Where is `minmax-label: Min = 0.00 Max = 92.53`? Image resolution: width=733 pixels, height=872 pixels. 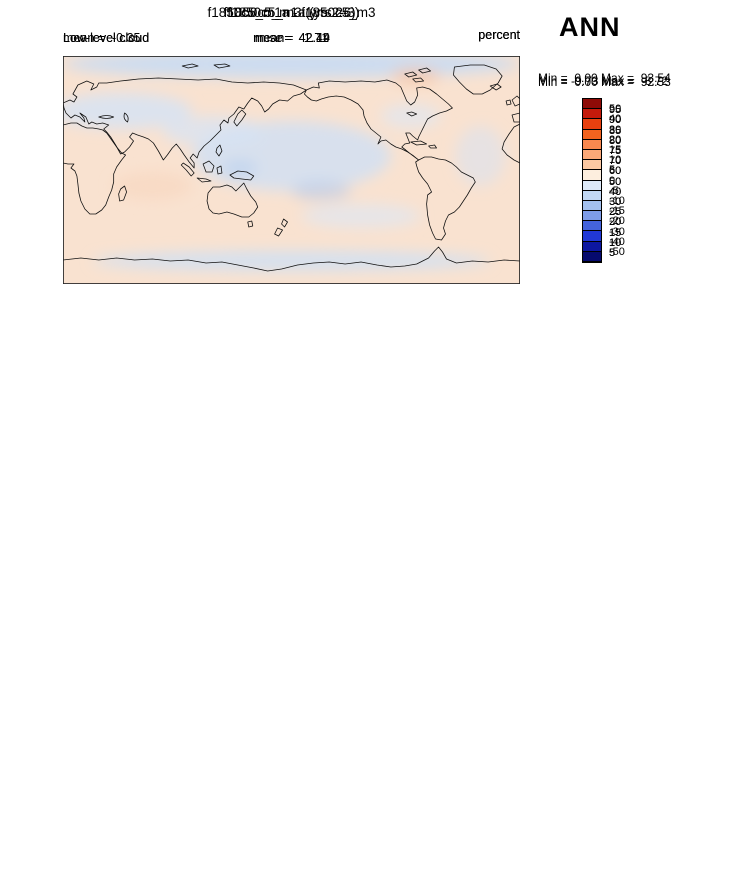 minmax-label: Min = 0.00 Max = 92.53 is located at coordinates (604, 82).